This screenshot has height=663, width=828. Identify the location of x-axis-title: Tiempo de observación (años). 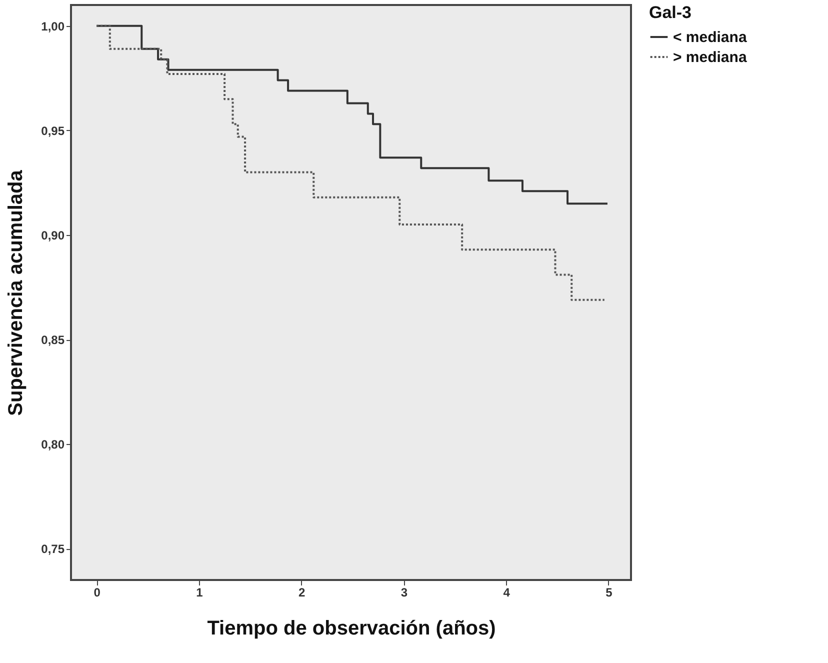
(351, 629).